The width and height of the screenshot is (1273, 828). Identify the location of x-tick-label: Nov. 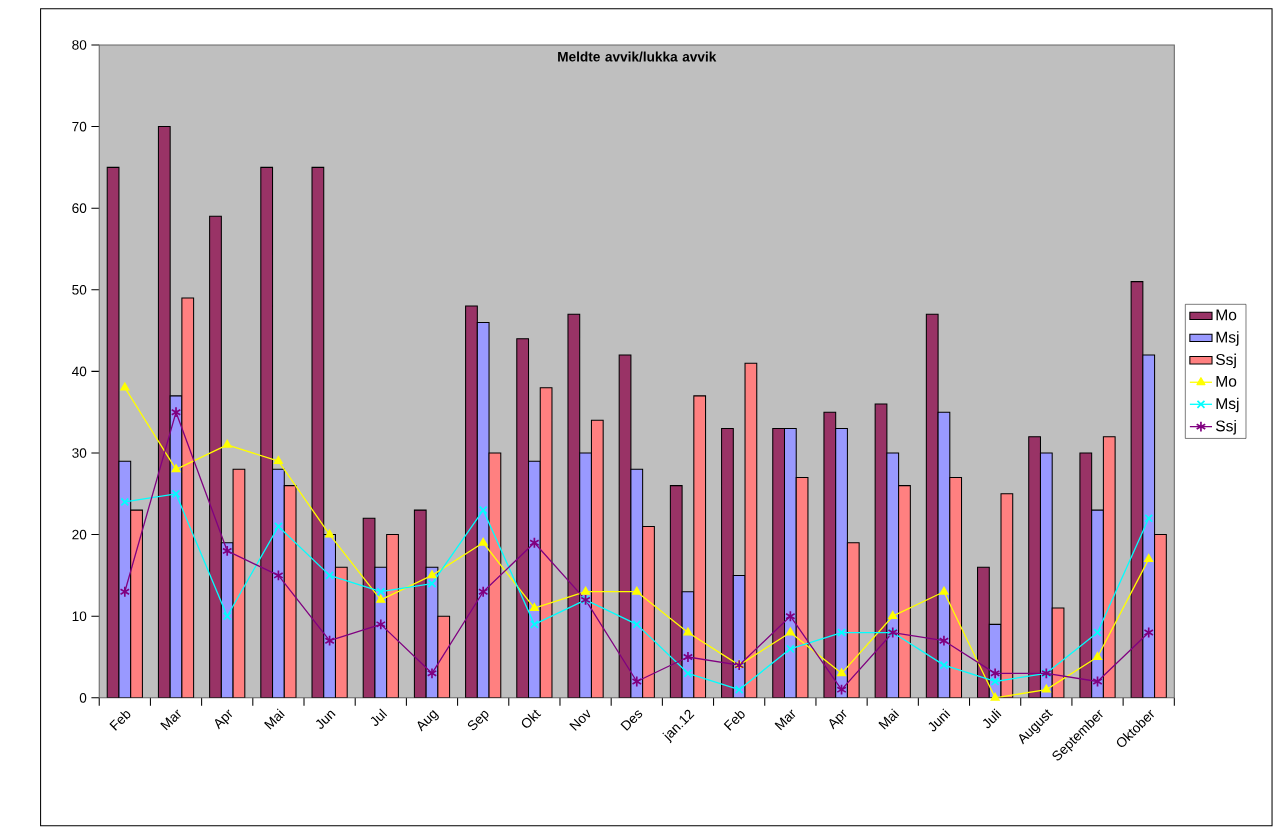
(580, 720).